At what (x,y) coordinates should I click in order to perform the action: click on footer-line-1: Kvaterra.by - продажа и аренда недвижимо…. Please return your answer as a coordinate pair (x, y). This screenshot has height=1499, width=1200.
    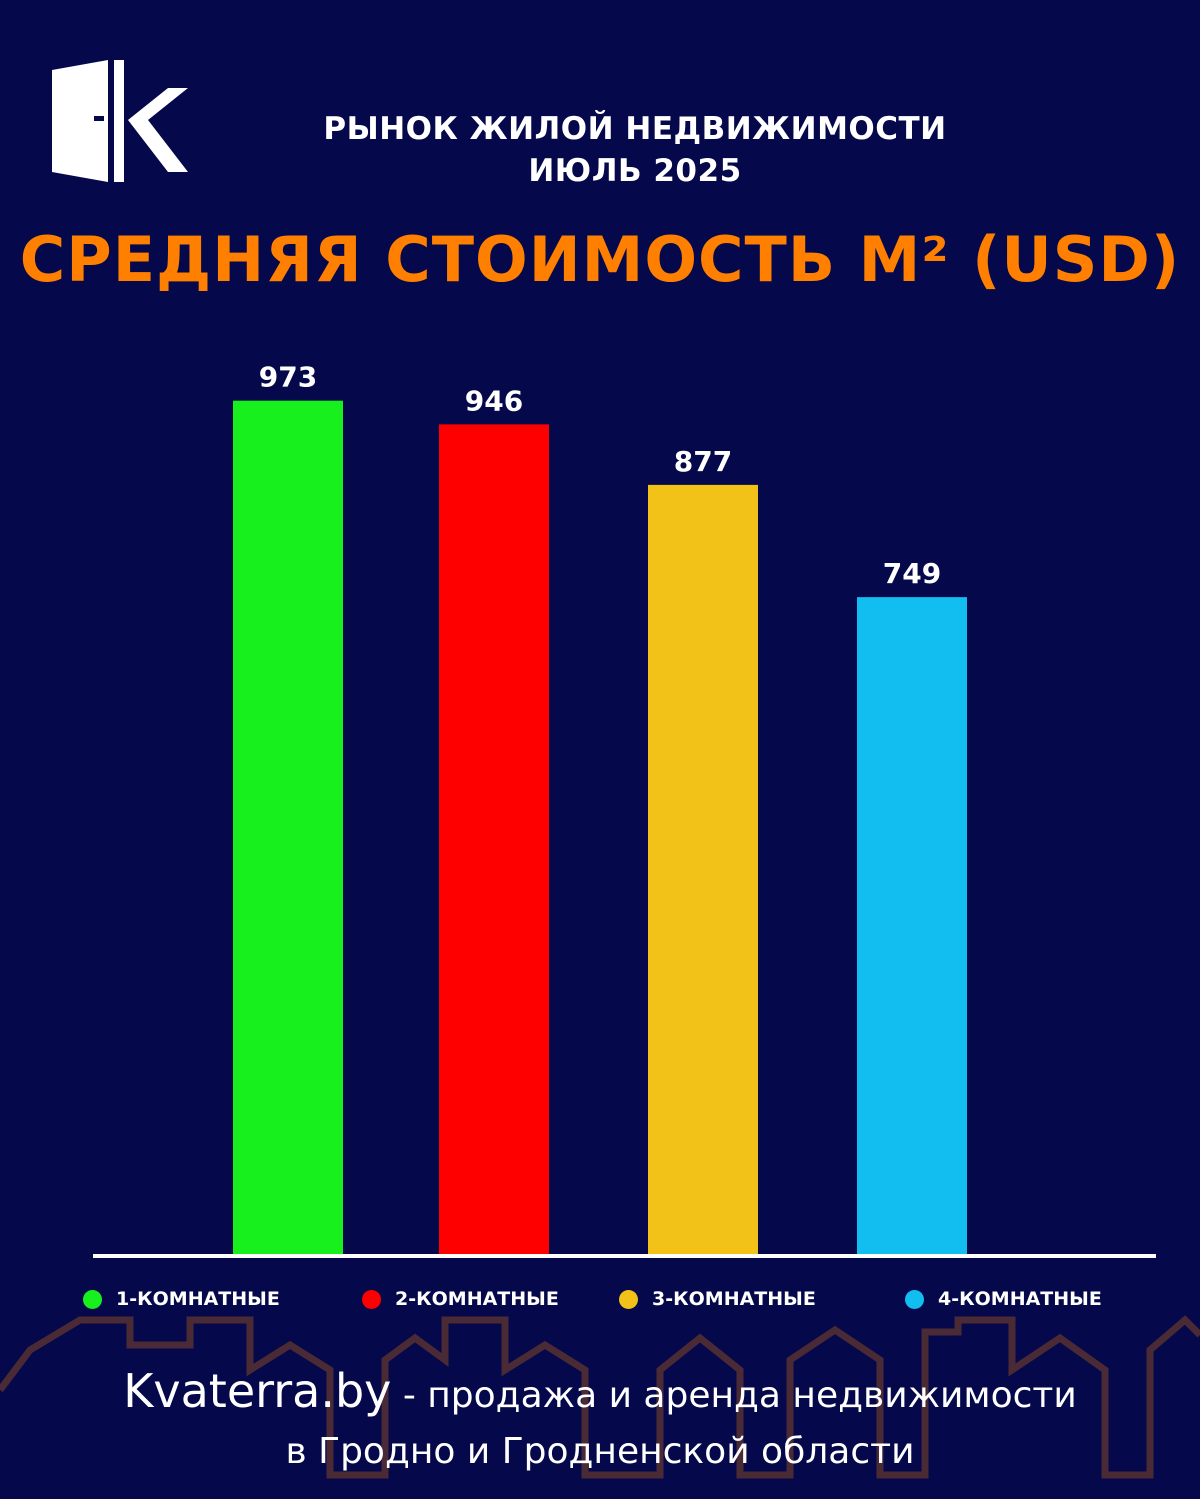
    Looking at the image, I should click on (600, 1393).